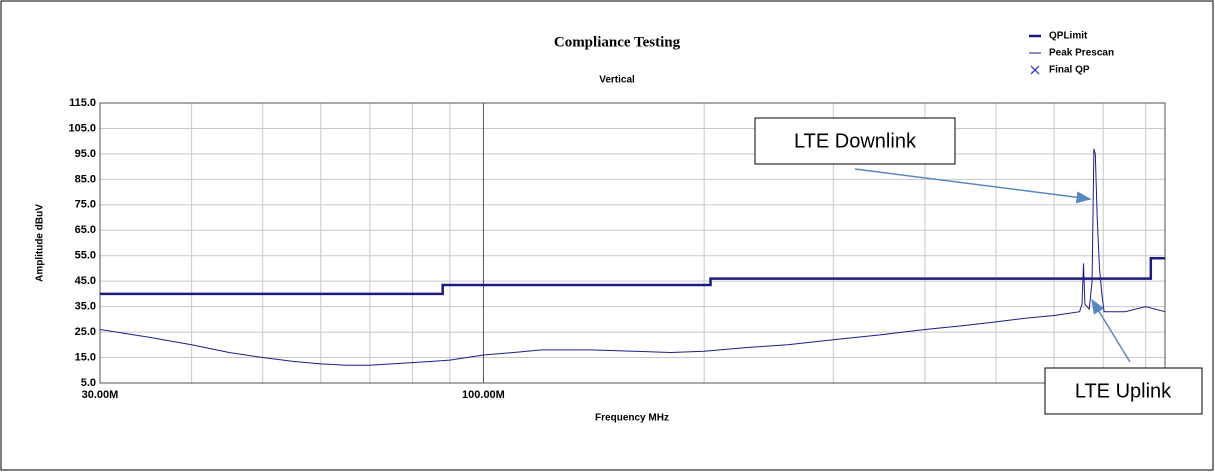  Describe the element at coordinates (632, 418) in the screenshot. I see `x-axis-label: Frequency MHz` at that location.